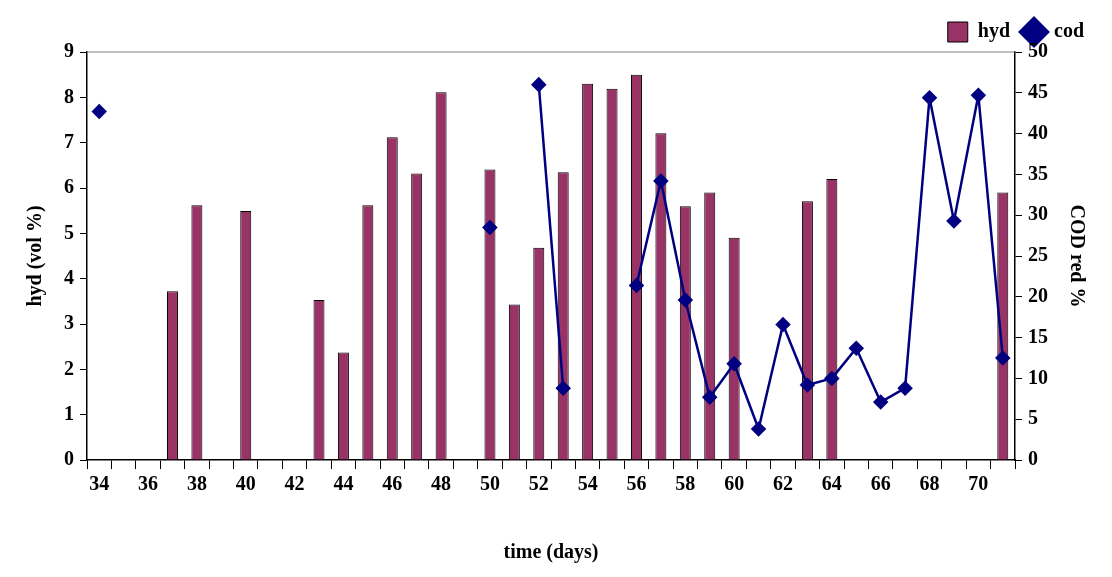  I want to click on x-tick-label: 70, so click(978, 483).